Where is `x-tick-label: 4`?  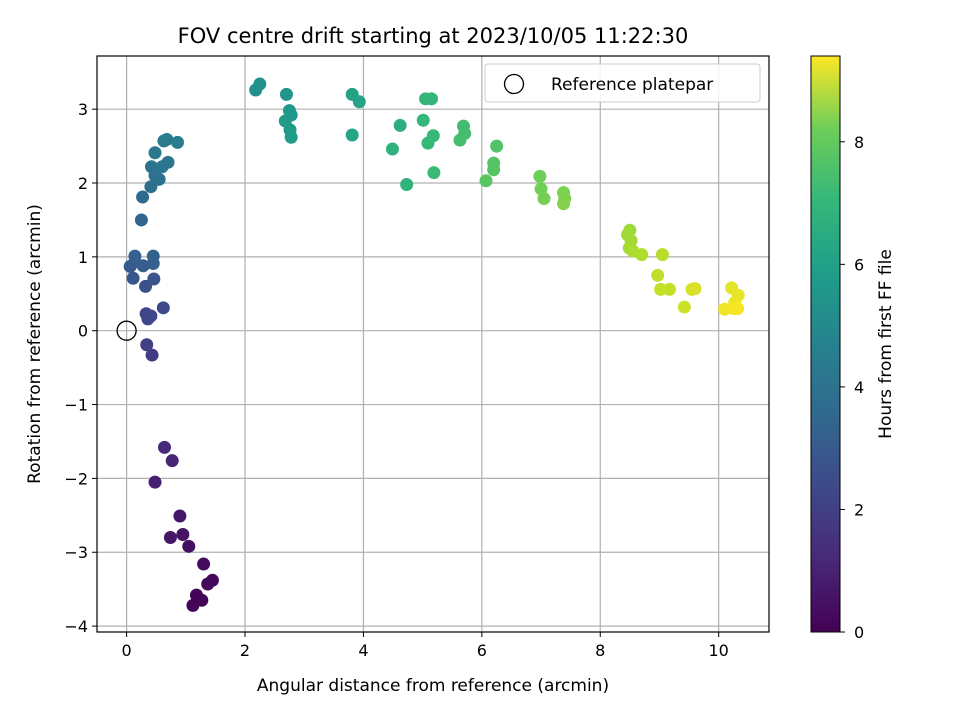 x-tick-label: 4 is located at coordinates (363, 650).